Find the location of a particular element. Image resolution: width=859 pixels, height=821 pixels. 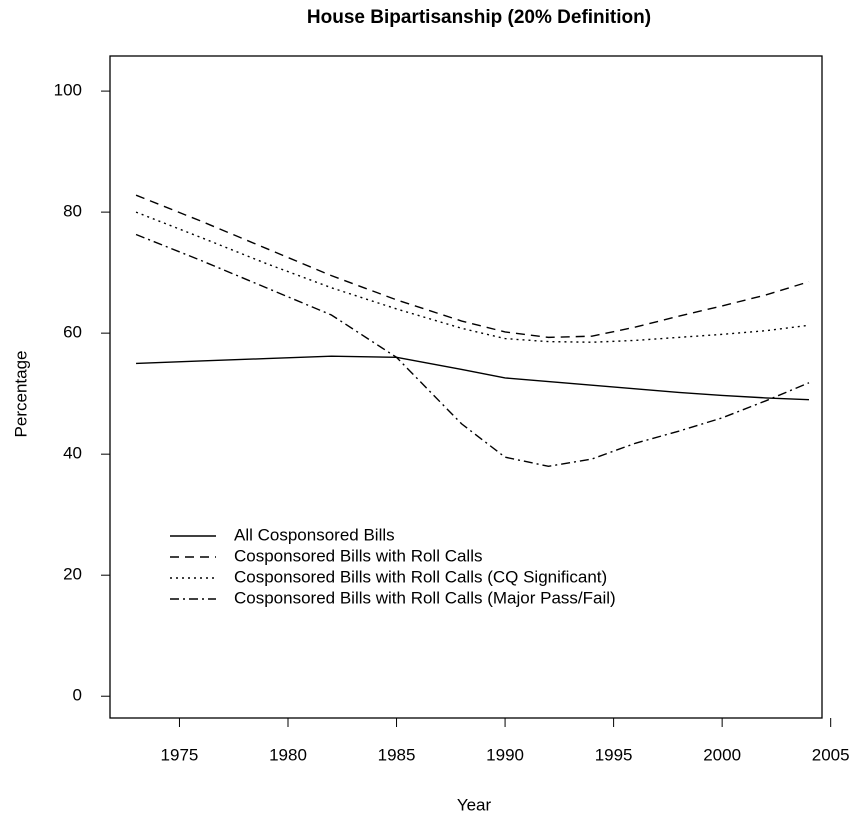

chart-title: House Bipartisanship (20% Definition) is located at coordinates (479, 17).